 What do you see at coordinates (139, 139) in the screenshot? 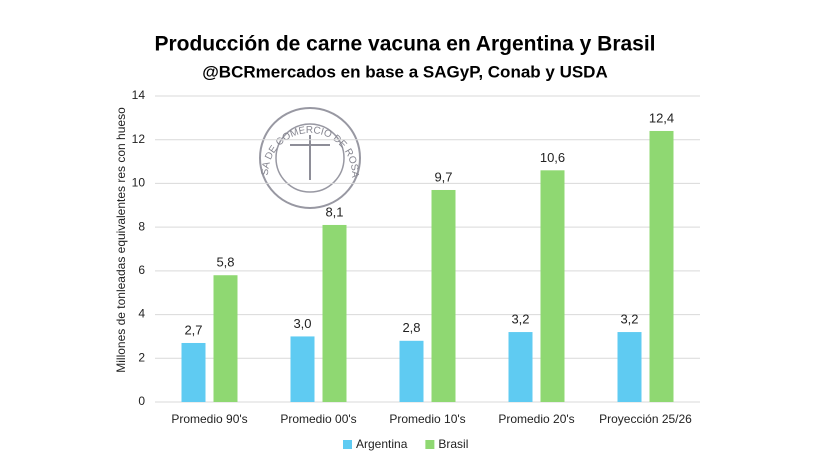
I see `y-tick-label: 12` at bounding box center [139, 139].